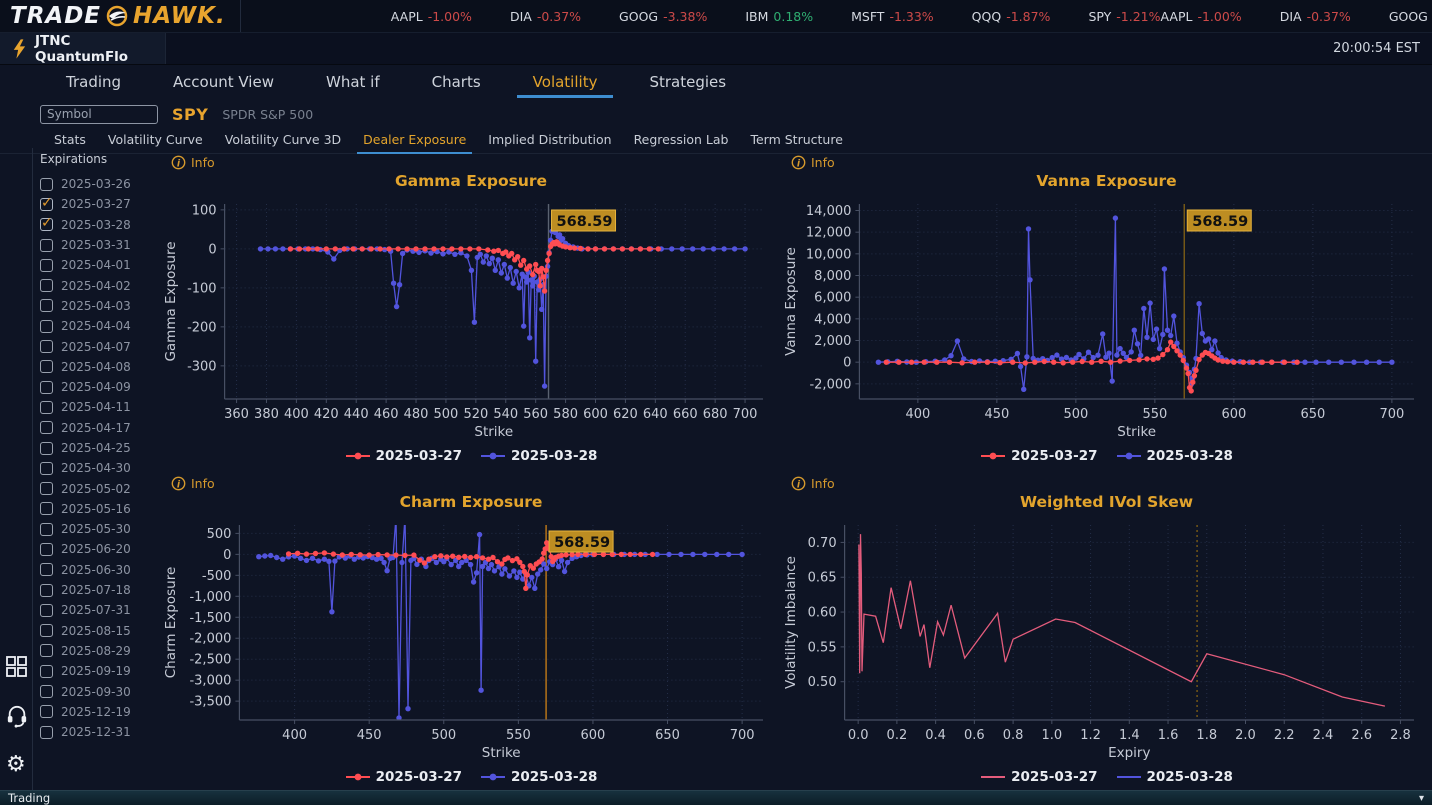  Describe the element at coordinates (1106, 777) in the screenshot. I see `chart-legend: 2025-03-27 2025-03-28` at that location.